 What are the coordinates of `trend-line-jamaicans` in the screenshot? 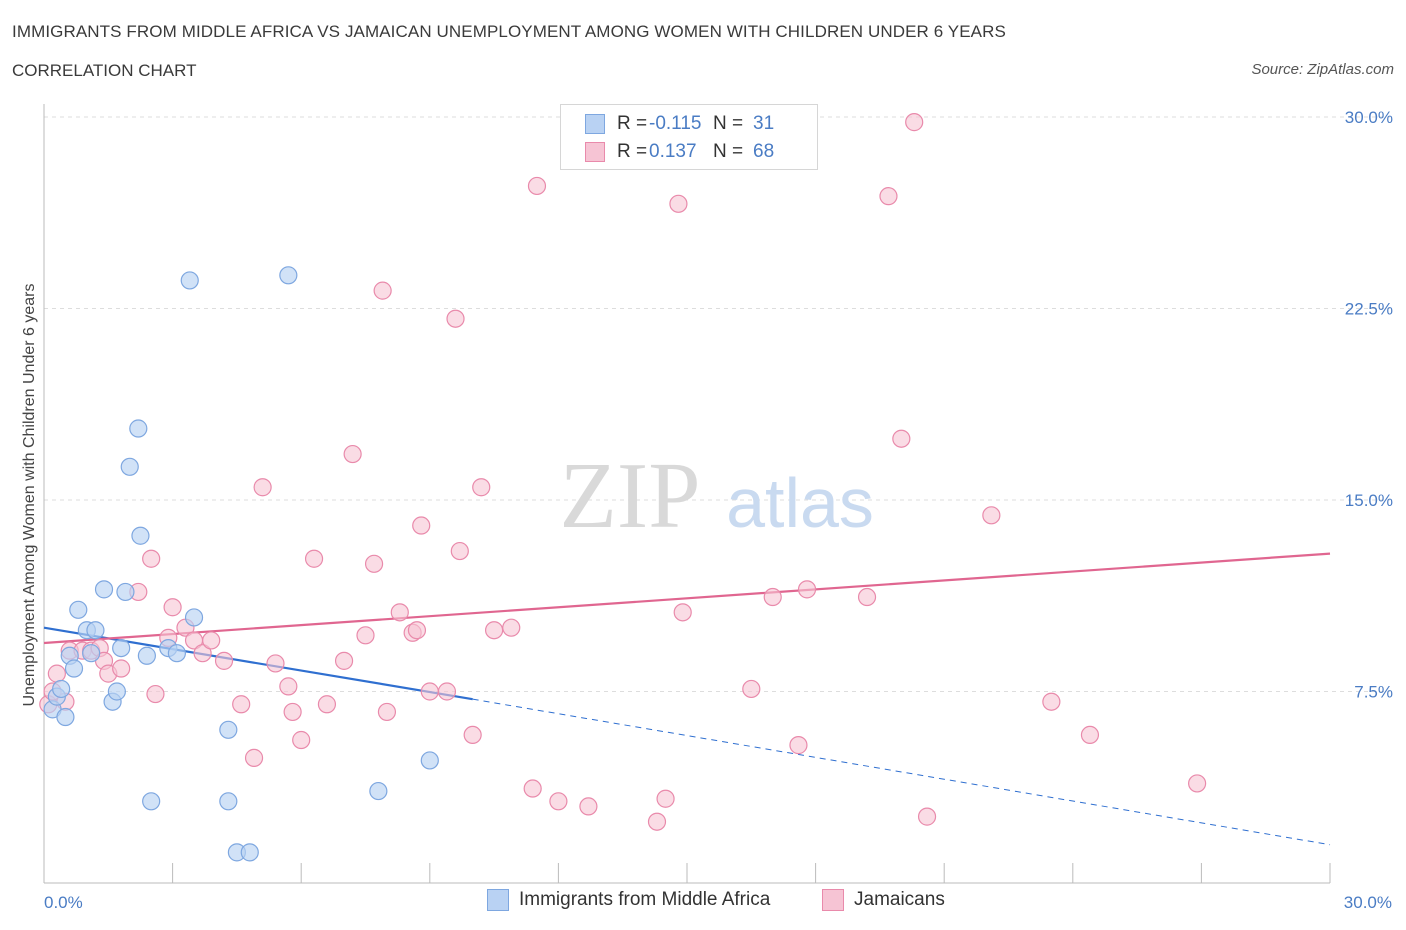 It's located at (687, 598).